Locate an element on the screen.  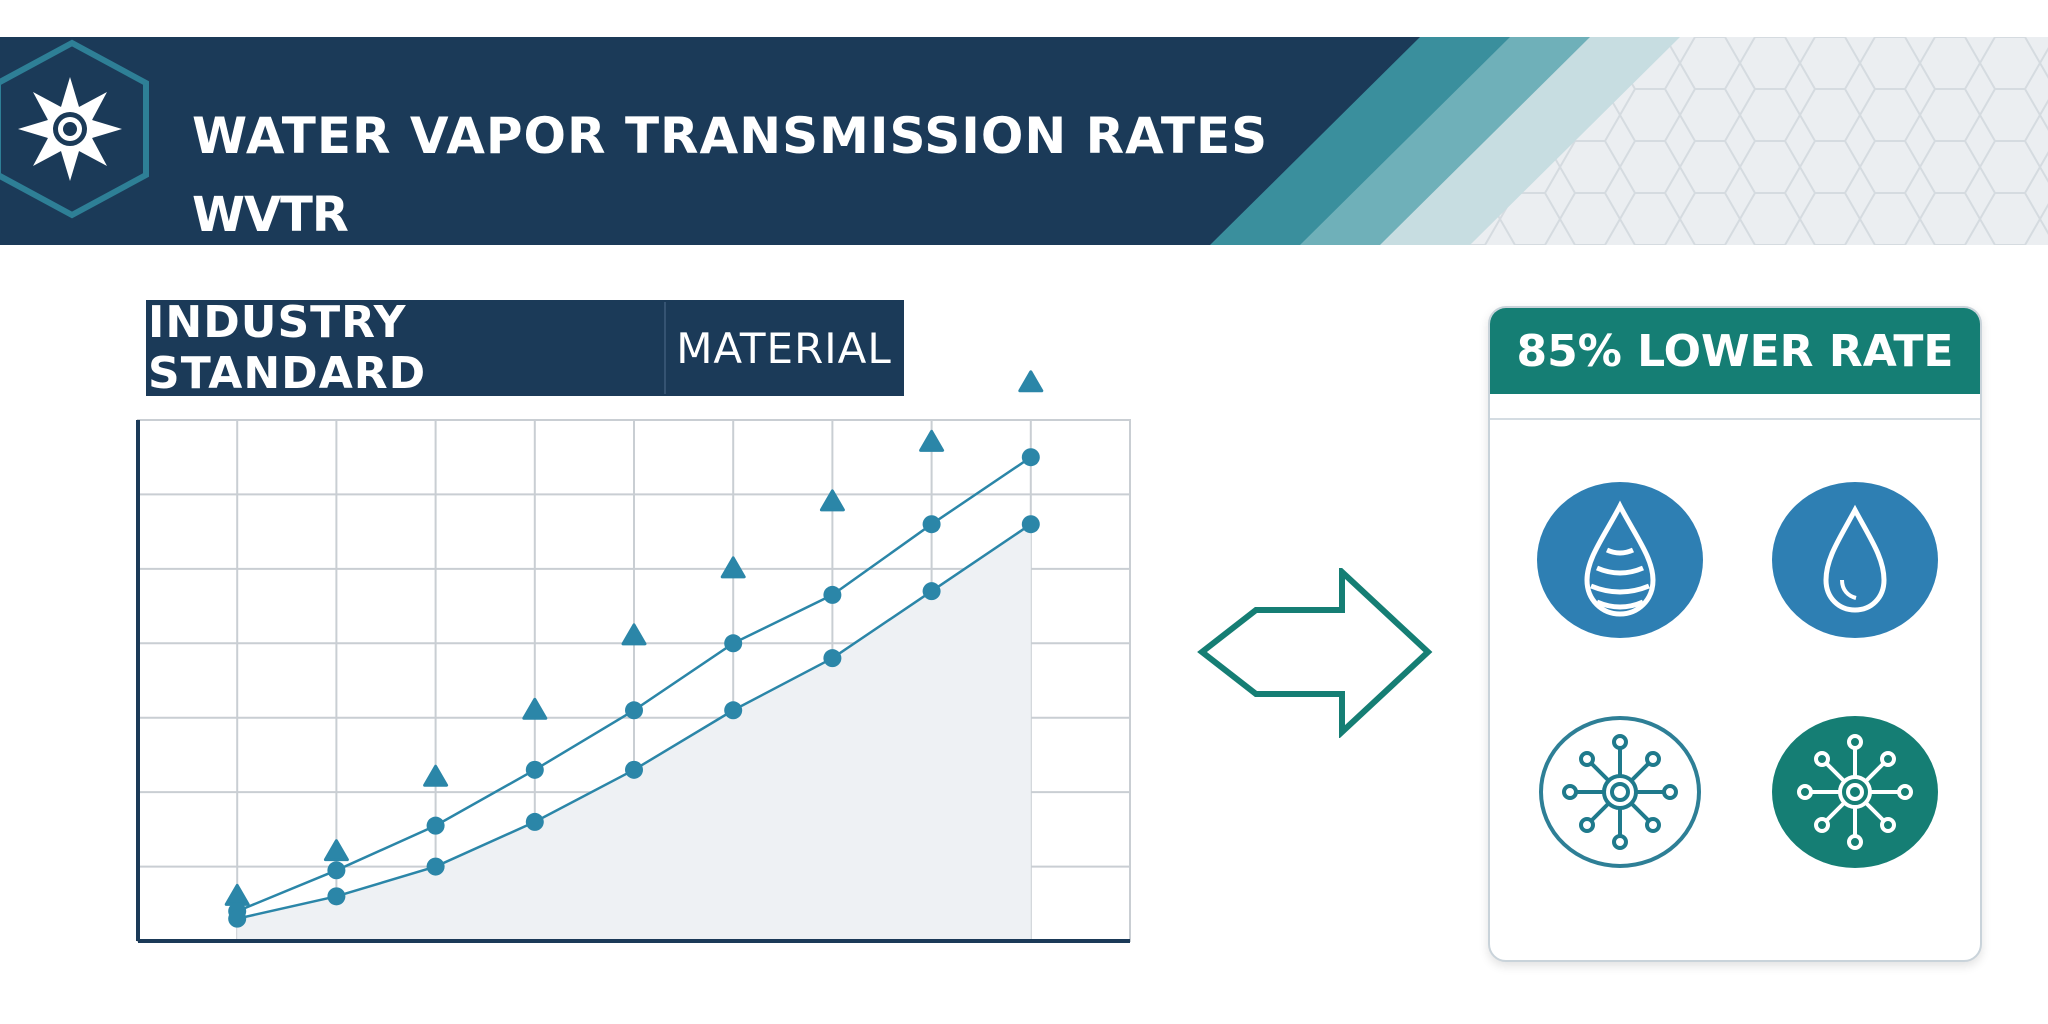
molecule-icon is located at coordinates (1855, 792).